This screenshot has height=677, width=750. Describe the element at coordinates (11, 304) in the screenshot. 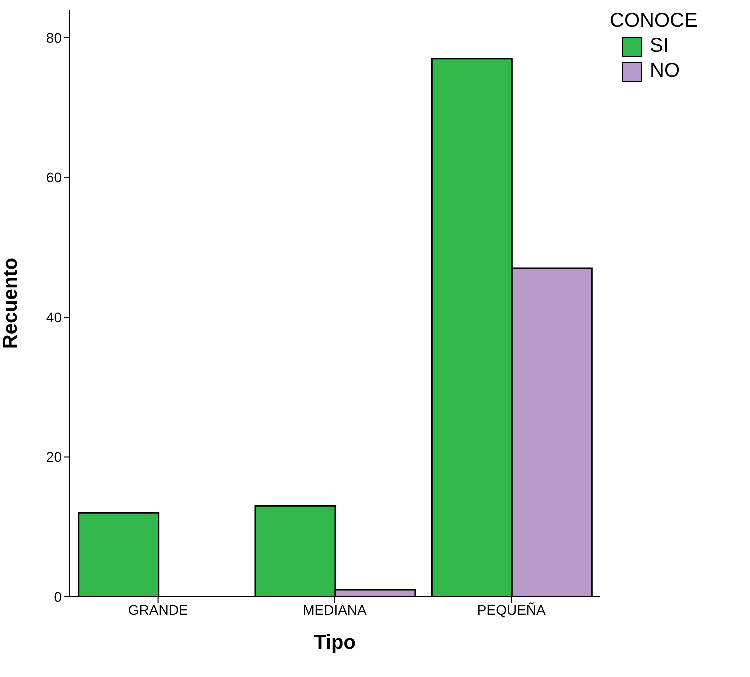

I see `y-axis-title: Recuento` at that location.